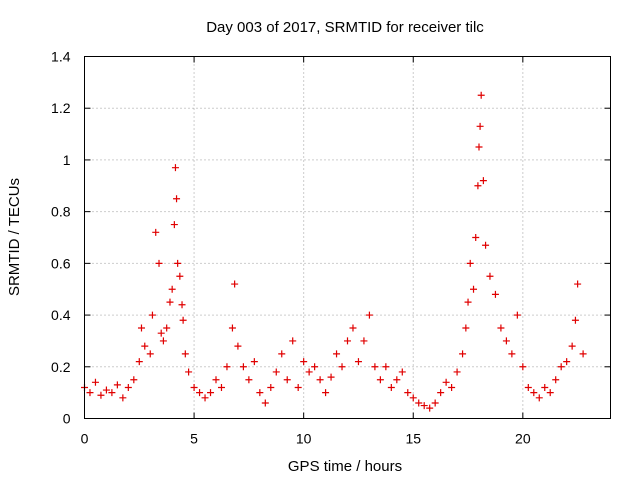 This screenshot has height=480, width=640. I want to click on y-axis-title: SRMTID / TECUs, so click(14, 237).